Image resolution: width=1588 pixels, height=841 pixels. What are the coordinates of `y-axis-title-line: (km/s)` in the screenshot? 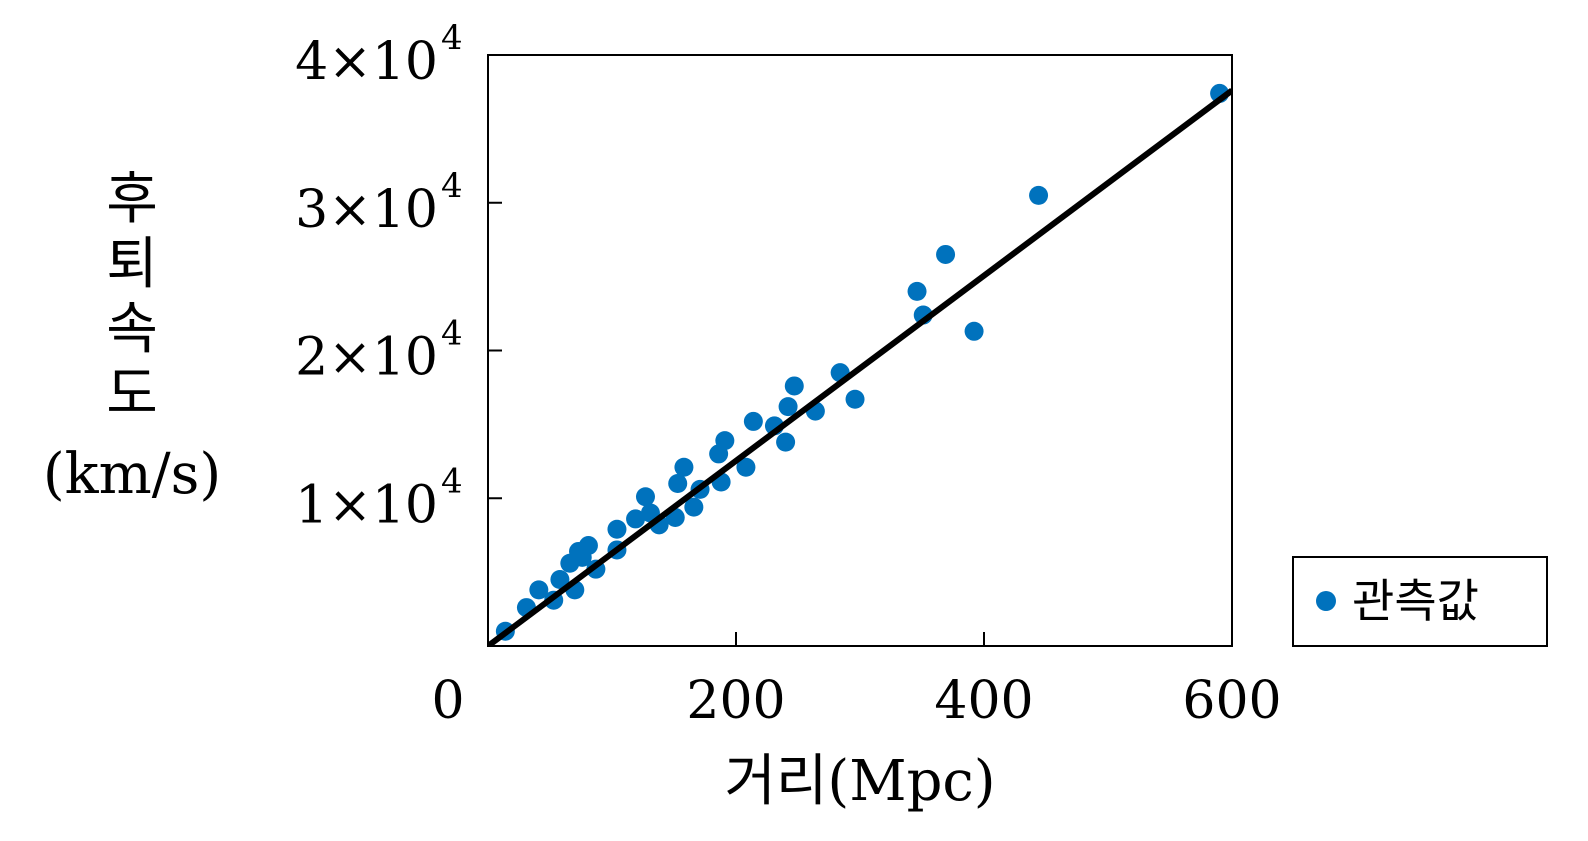 It's located at (132, 474).